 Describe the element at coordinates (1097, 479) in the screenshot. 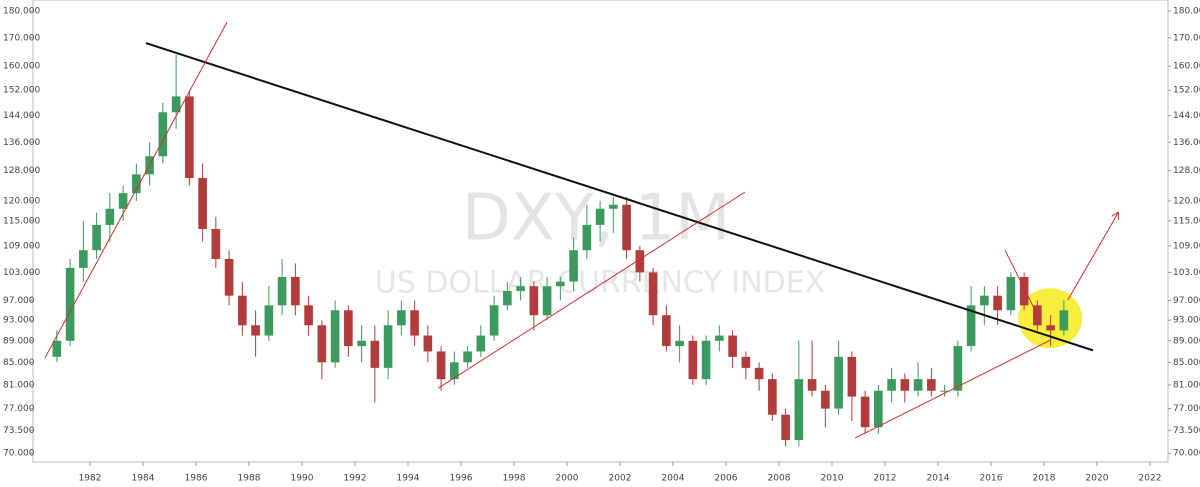

I see `x-tick-label: 2020` at that location.